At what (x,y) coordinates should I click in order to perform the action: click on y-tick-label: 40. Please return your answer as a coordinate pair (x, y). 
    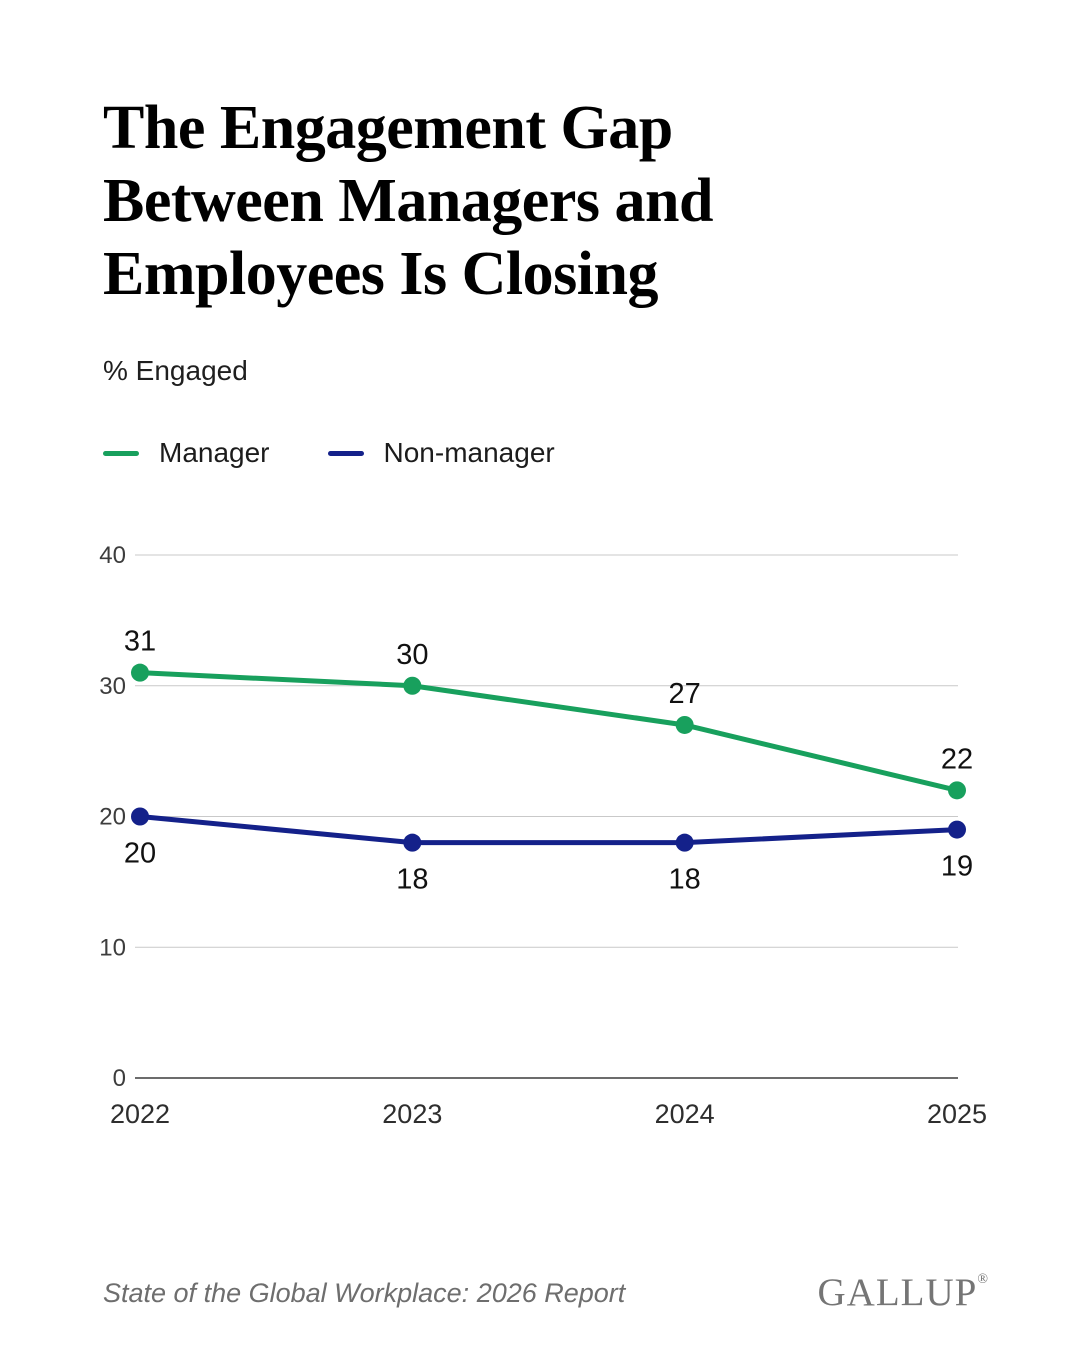
    Looking at the image, I should click on (112, 555).